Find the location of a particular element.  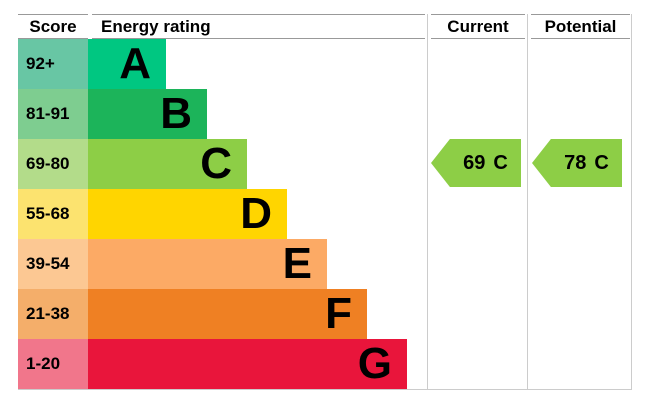

band-bar-e: E is located at coordinates (207, 264).